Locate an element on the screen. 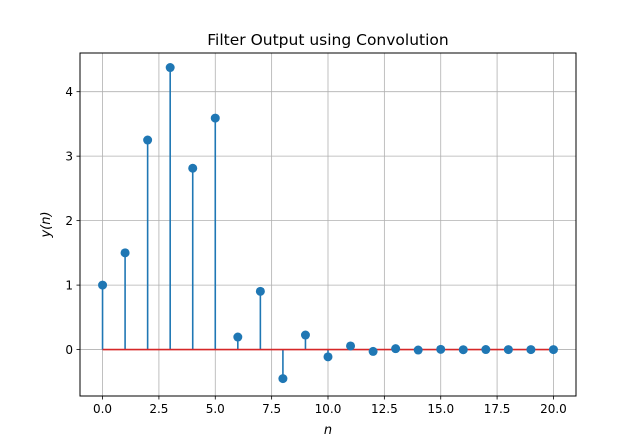 This screenshot has width=640, height=443. x-tick-label: 20.0 is located at coordinates (553, 409).